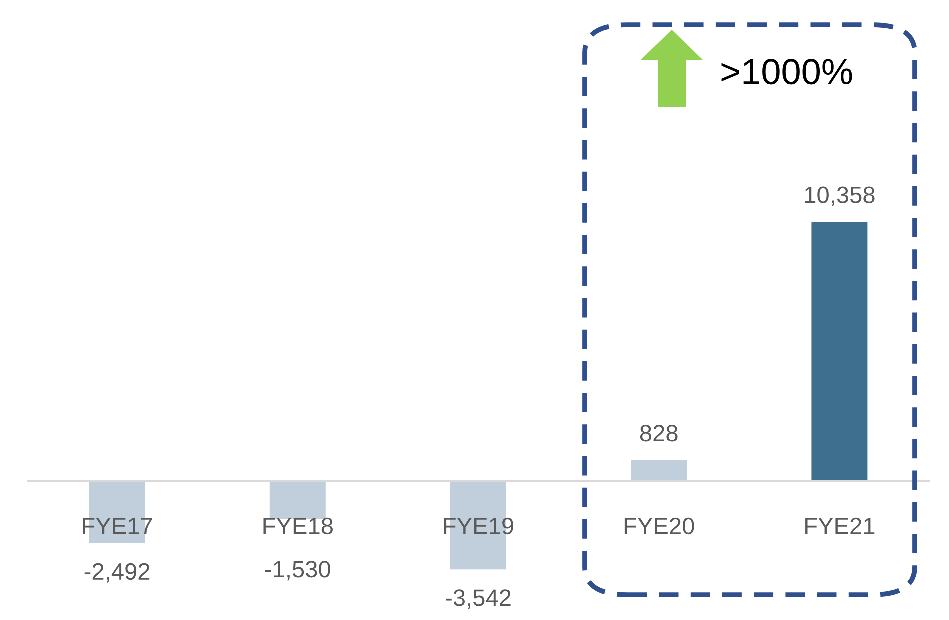 This screenshot has width=949, height=620. What do you see at coordinates (840, 196) in the screenshot?
I see `data-label: 10,358` at bounding box center [840, 196].